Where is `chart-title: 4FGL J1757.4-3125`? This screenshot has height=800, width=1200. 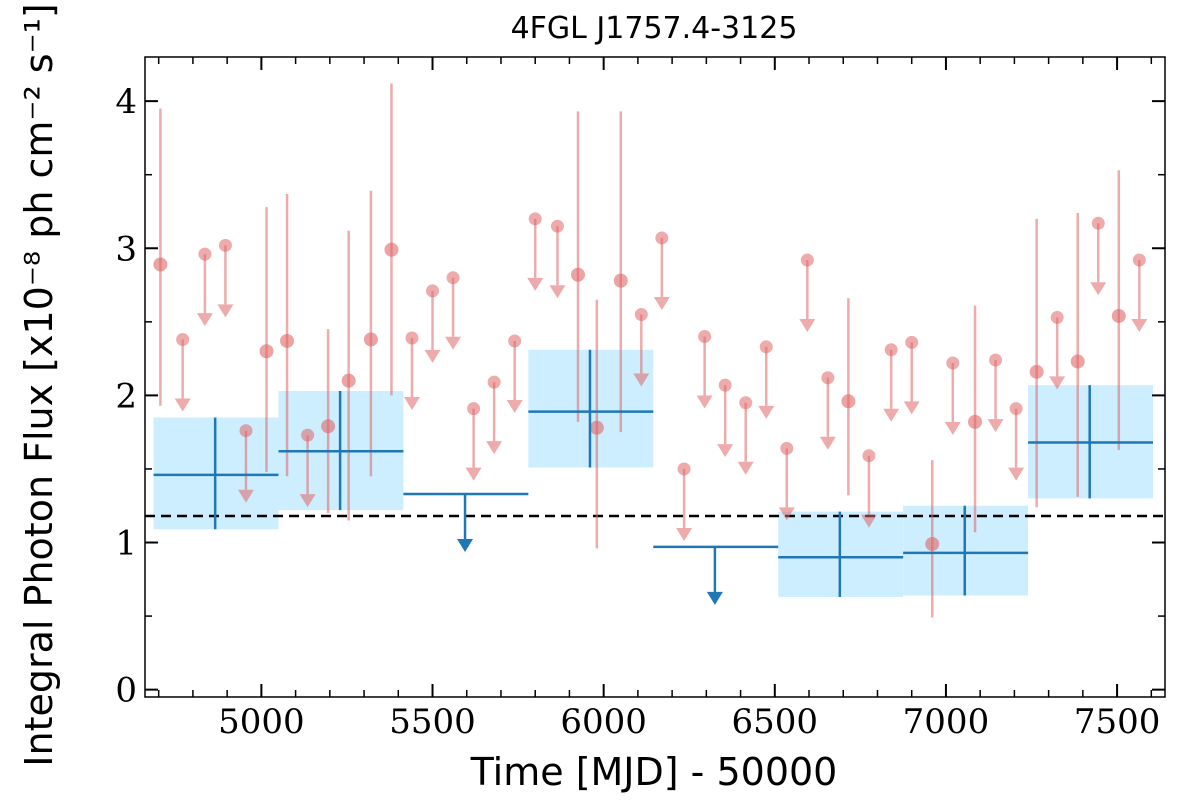 chart-title: 4FGL J1757.4-3125 is located at coordinates (654, 28).